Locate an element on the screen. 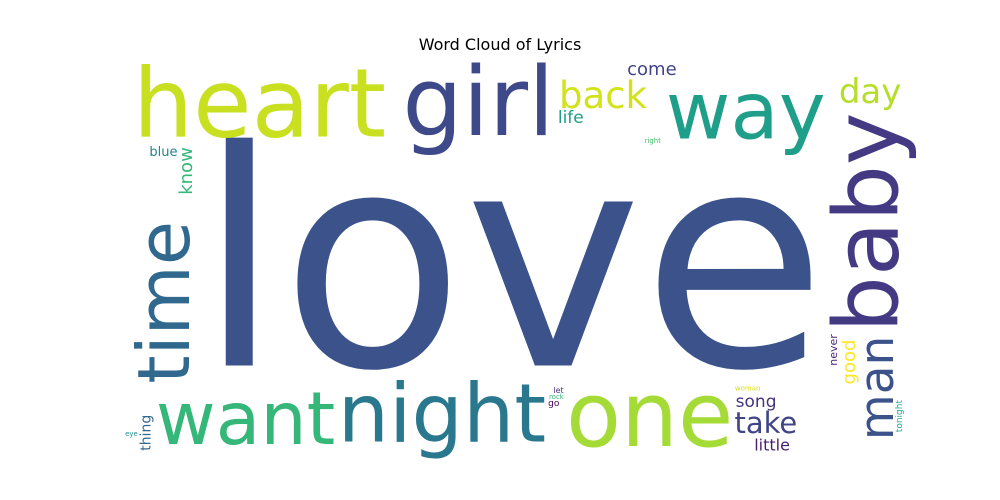 The image size is (1000, 500). word-right: right is located at coordinates (652, 141).